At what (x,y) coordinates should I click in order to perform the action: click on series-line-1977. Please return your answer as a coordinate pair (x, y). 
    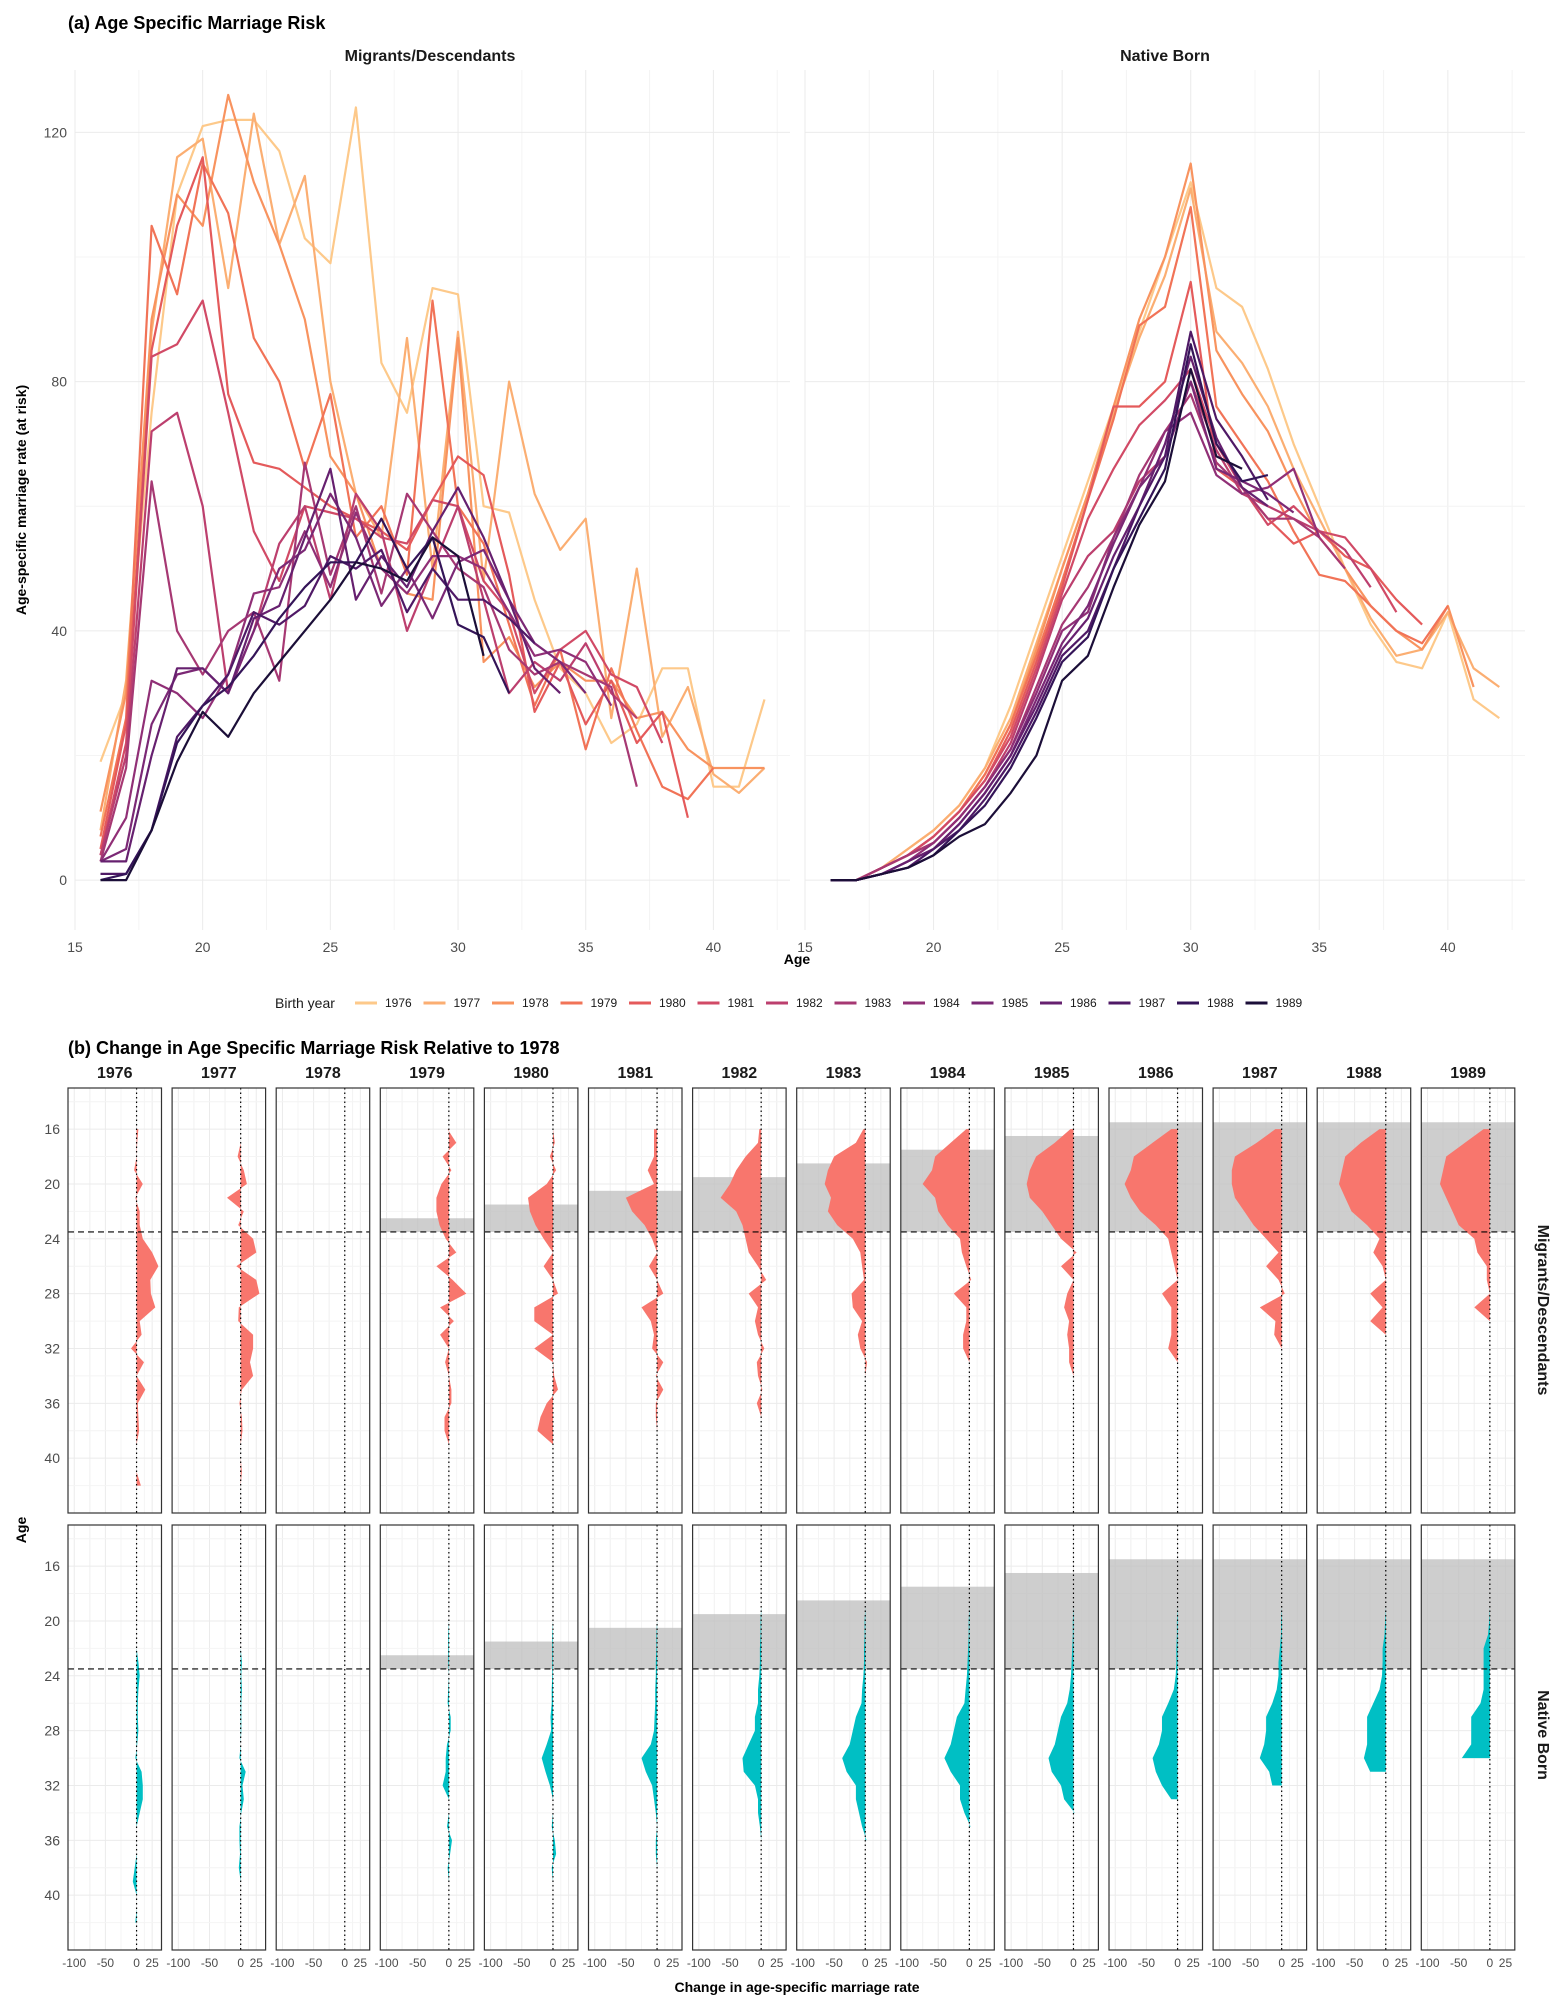
    Looking at the image, I should click on (1165, 534).